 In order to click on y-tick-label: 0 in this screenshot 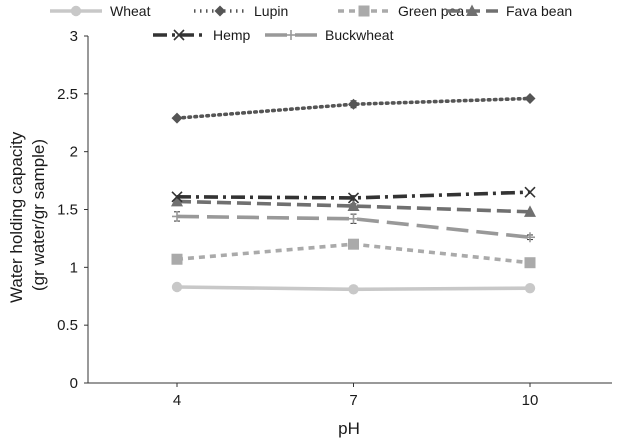, I will do `click(74, 383)`.